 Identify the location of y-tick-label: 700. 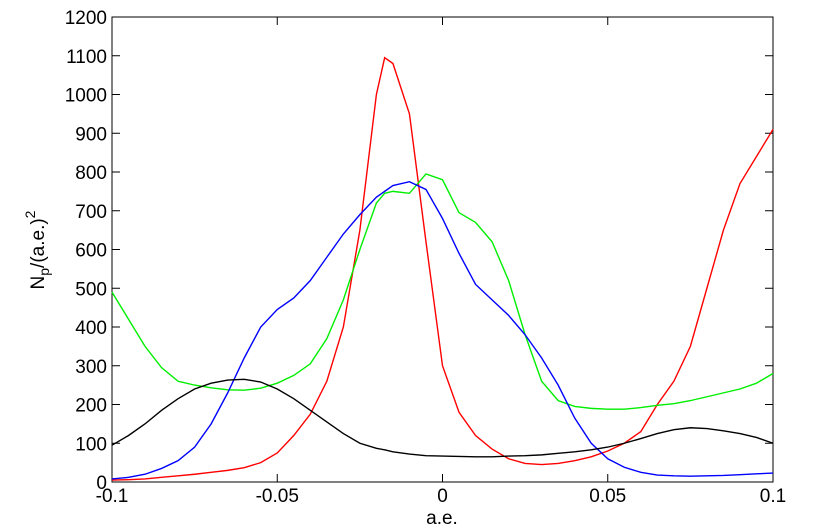
(91, 212).